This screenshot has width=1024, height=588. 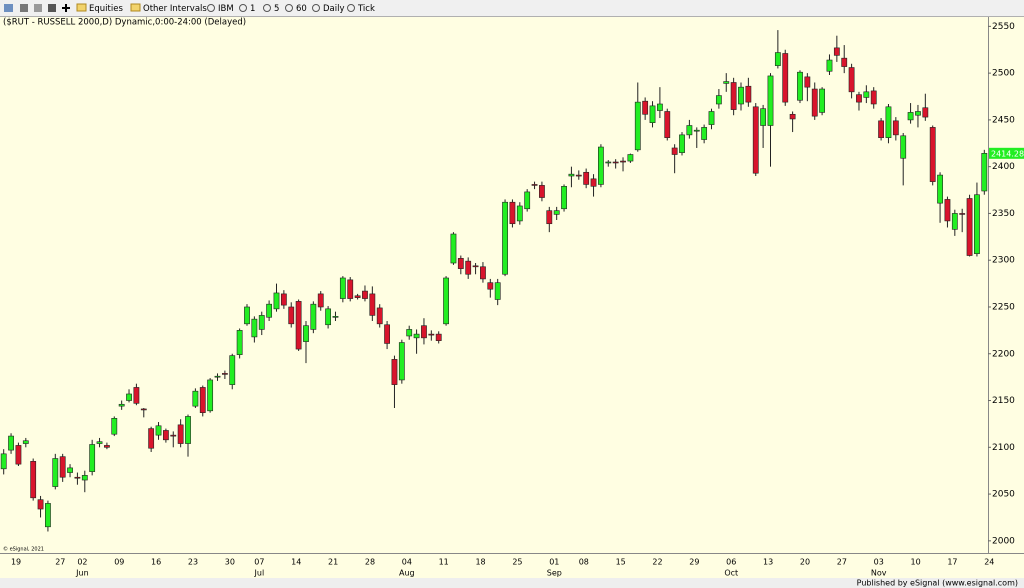 I want to click on x-tick-label: 15, so click(x=621, y=562).